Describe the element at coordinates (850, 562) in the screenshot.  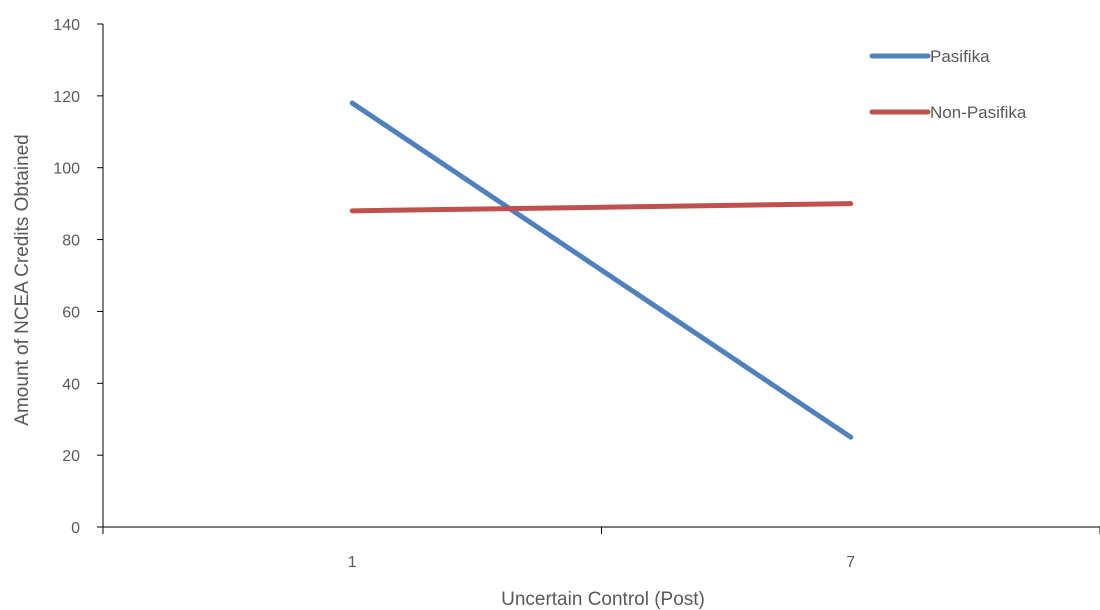
I see `x-tick-label: 7` at that location.